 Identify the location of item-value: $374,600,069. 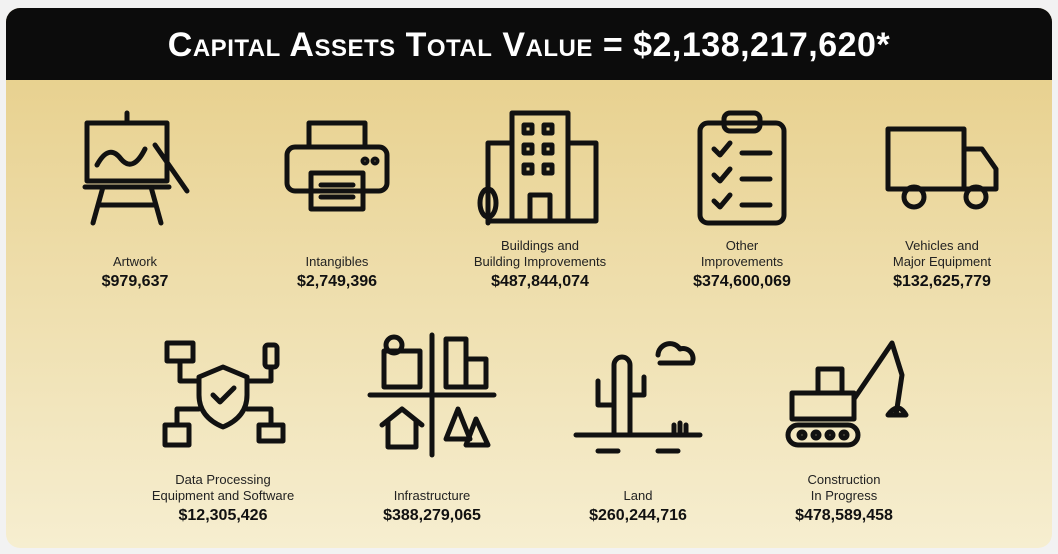
(742, 281).